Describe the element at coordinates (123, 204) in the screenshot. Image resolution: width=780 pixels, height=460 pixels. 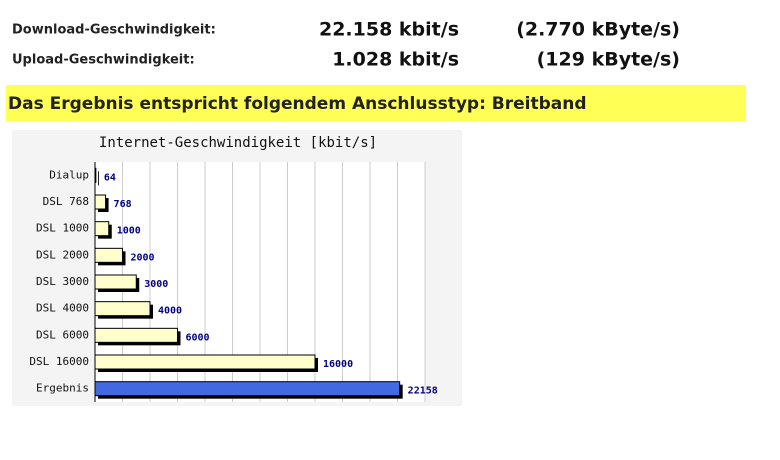
I see `data-label: 768` at that location.